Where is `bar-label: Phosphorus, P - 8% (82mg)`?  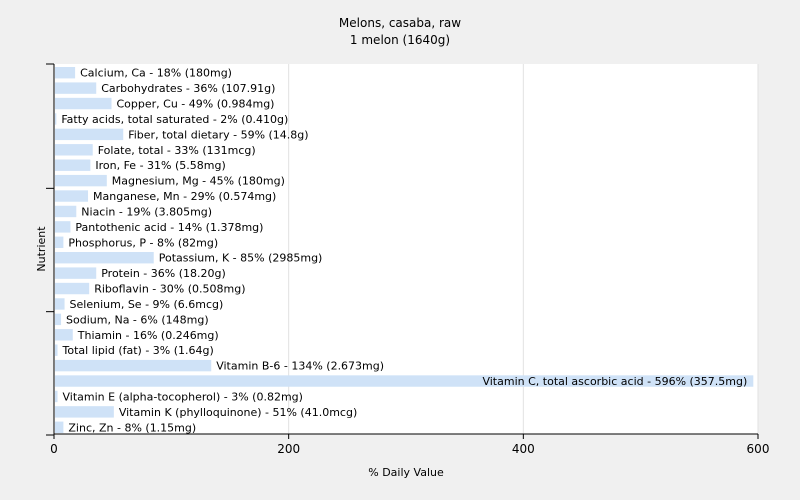
bar-label: Phosphorus, P - 8% (82mg) is located at coordinates (143, 242).